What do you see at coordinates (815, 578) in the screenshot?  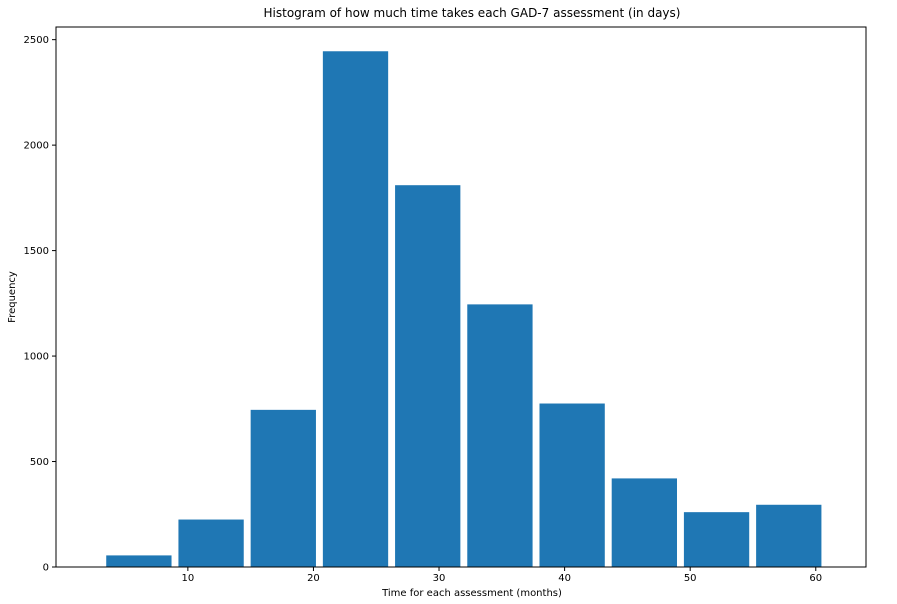 I see `x-tick-label: 60` at bounding box center [815, 578].